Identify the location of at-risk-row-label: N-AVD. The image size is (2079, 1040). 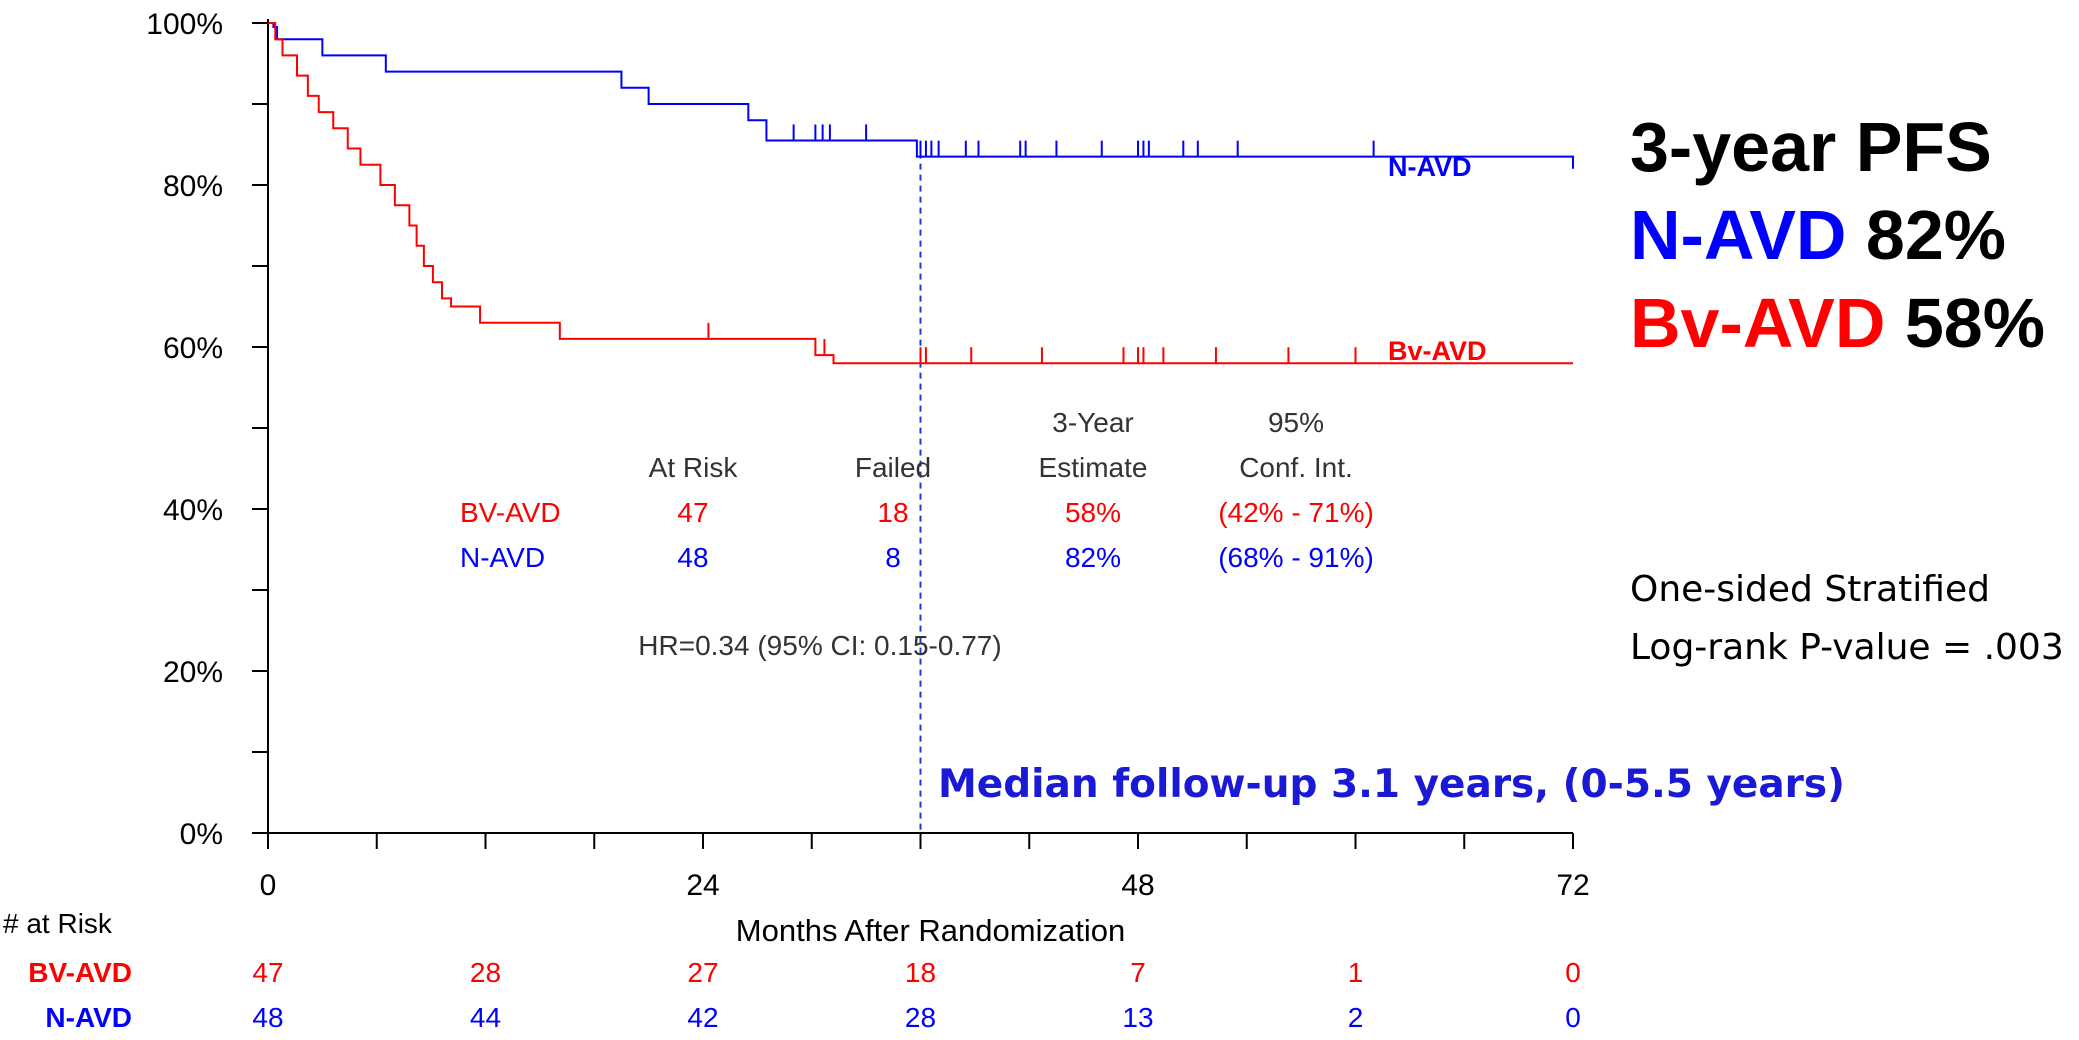
(88, 1017).